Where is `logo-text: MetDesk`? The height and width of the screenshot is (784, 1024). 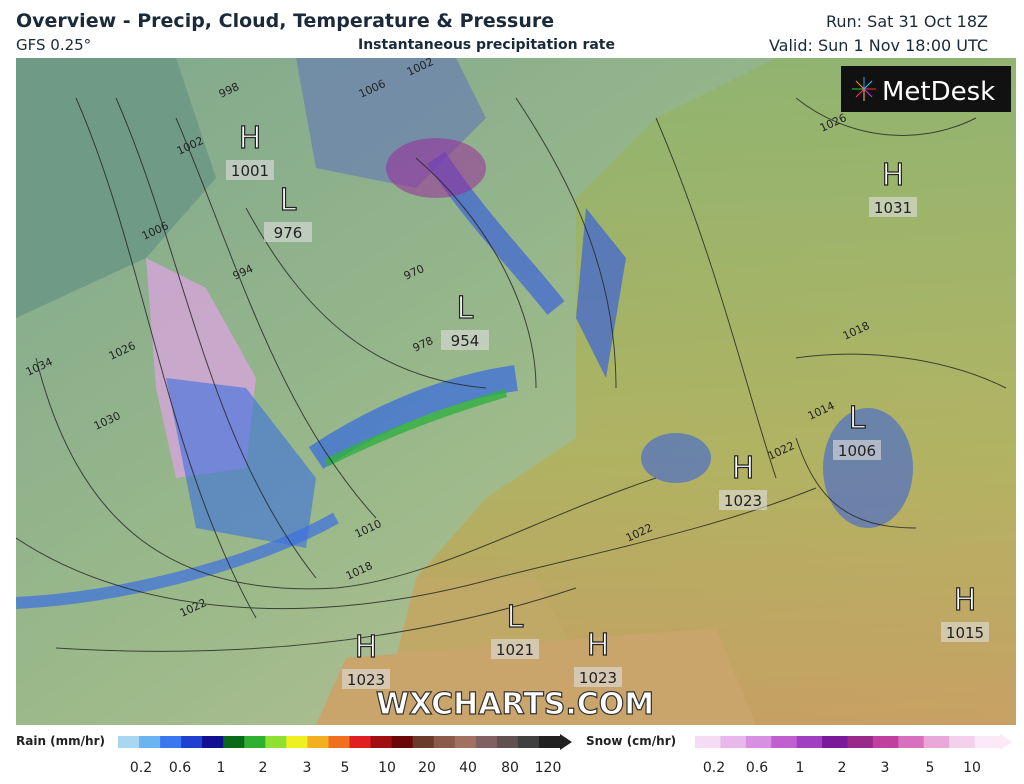
logo-text: MetDesk is located at coordinates (938, 92).